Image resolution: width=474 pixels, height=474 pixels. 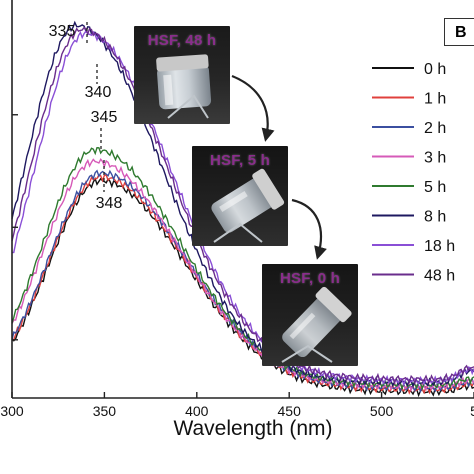 I want to click on legend-label-5h: 5 h, so click(x=435, y=187).